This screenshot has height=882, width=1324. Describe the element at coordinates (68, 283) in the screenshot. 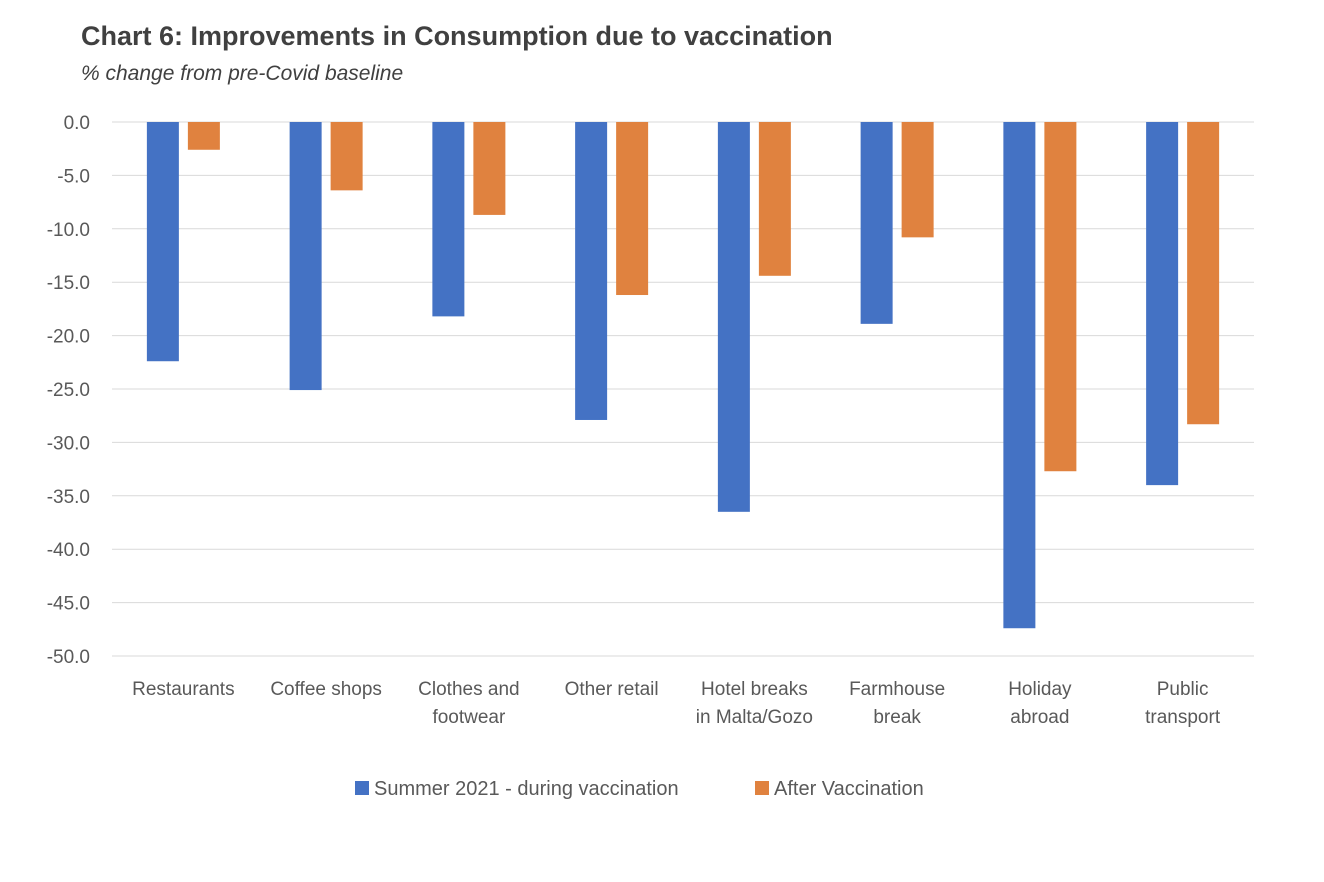

I see `y-tick-label: -15.0` at that location.